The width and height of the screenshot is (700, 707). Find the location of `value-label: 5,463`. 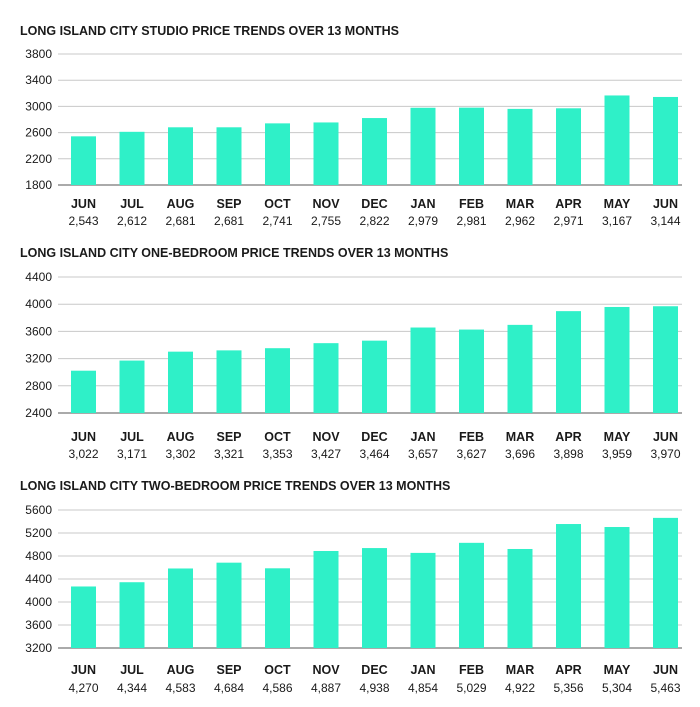

value-label: 5,463 is located at coordinates (665, 688).